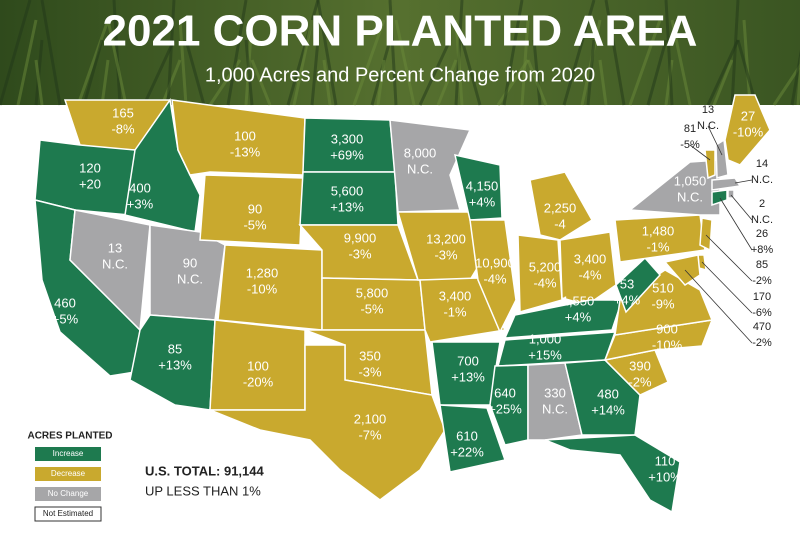 This screenshot has width=800, height=534. What do you see at coordinates (90, 183) in the screenshot?
I see `state-change: +20` at bounding box center [90, 183].